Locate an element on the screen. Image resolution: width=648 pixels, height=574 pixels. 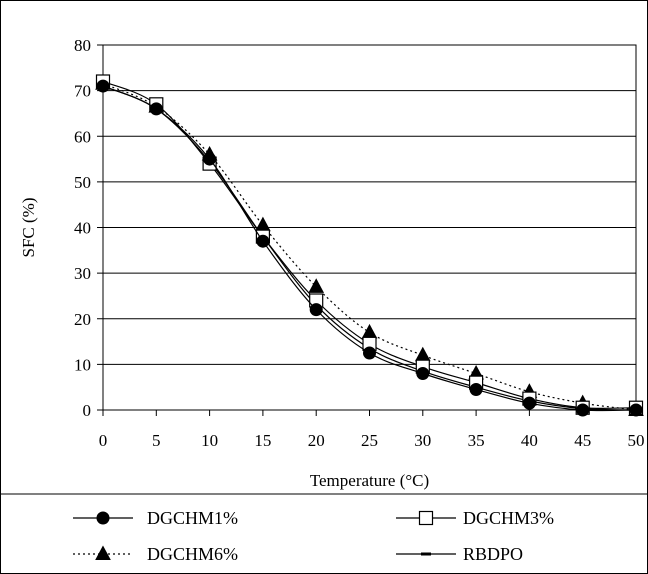
y-tick-label: 0 is located at coordinates (87, 410).